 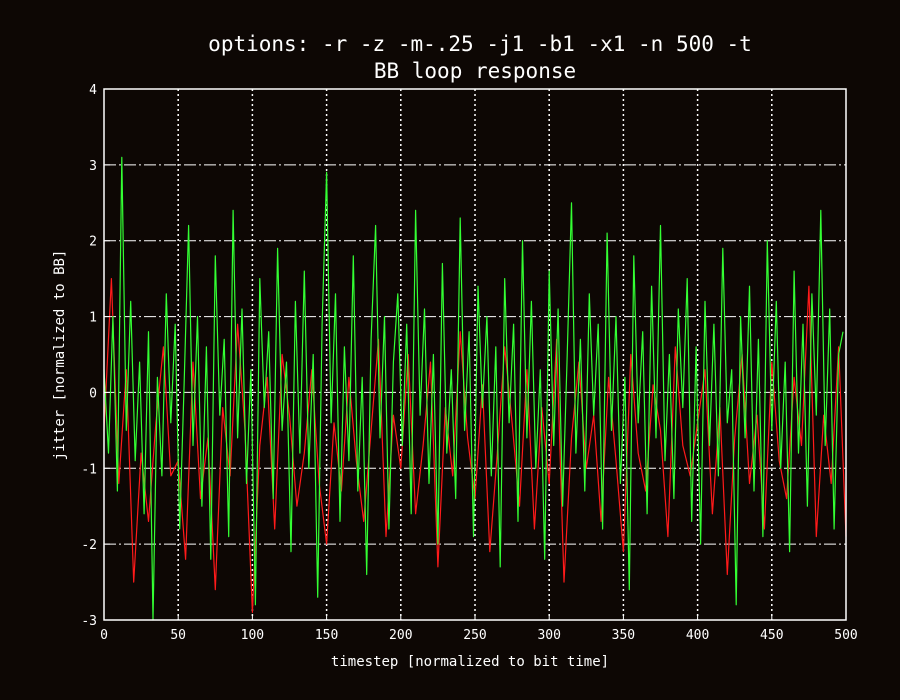 What do you see at coordinates (178, 635) in the screenshot?
I see `x-tick-label-50: 50` at bounding box center [178, 635].